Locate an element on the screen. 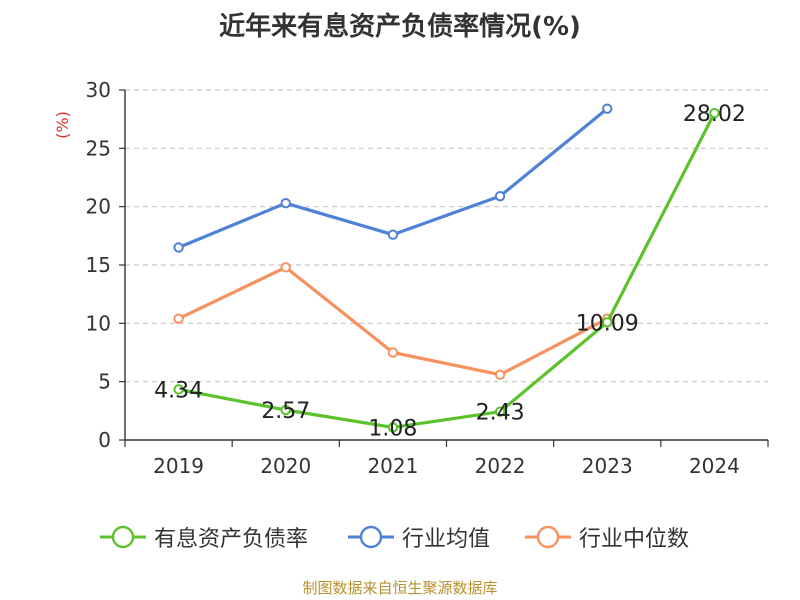 Image resolution: width=800 pixels, height=600 pixels. data-label: 2.57 is located at coordinates (285, 411).